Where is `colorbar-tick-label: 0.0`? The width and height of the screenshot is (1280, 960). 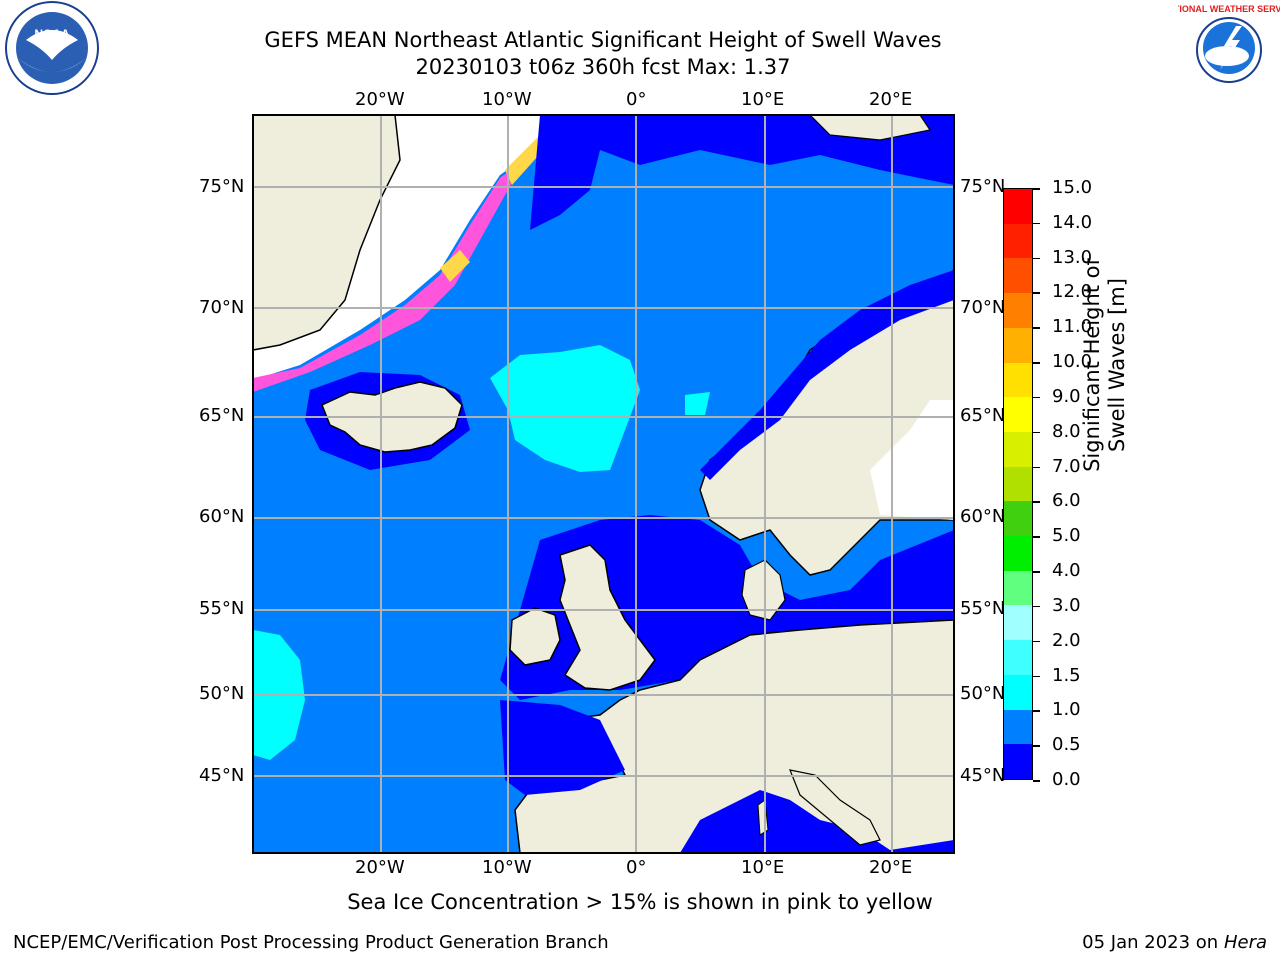 colorbar-tick-label: 0.0 is located at coordinates (1066, 779).